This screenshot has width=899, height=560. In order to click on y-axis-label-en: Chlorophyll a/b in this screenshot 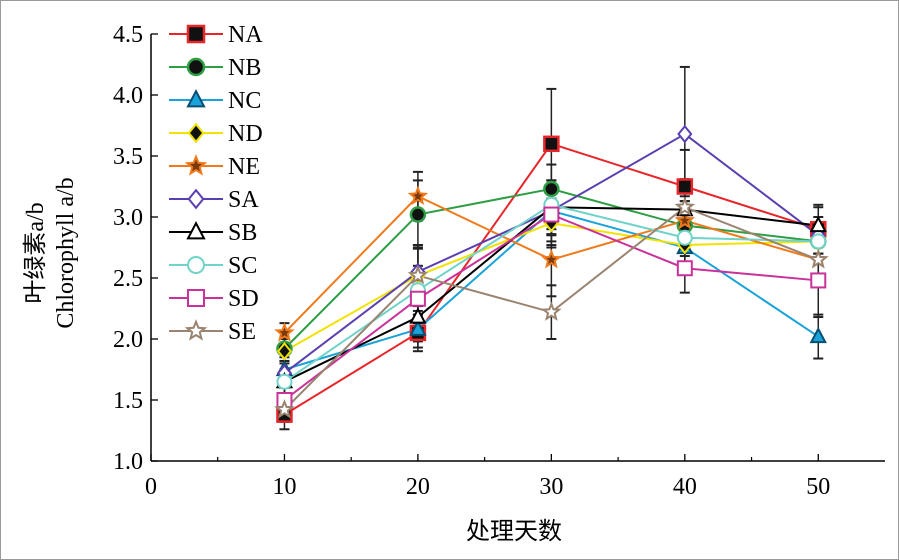, I will do `click(66, 252)`.